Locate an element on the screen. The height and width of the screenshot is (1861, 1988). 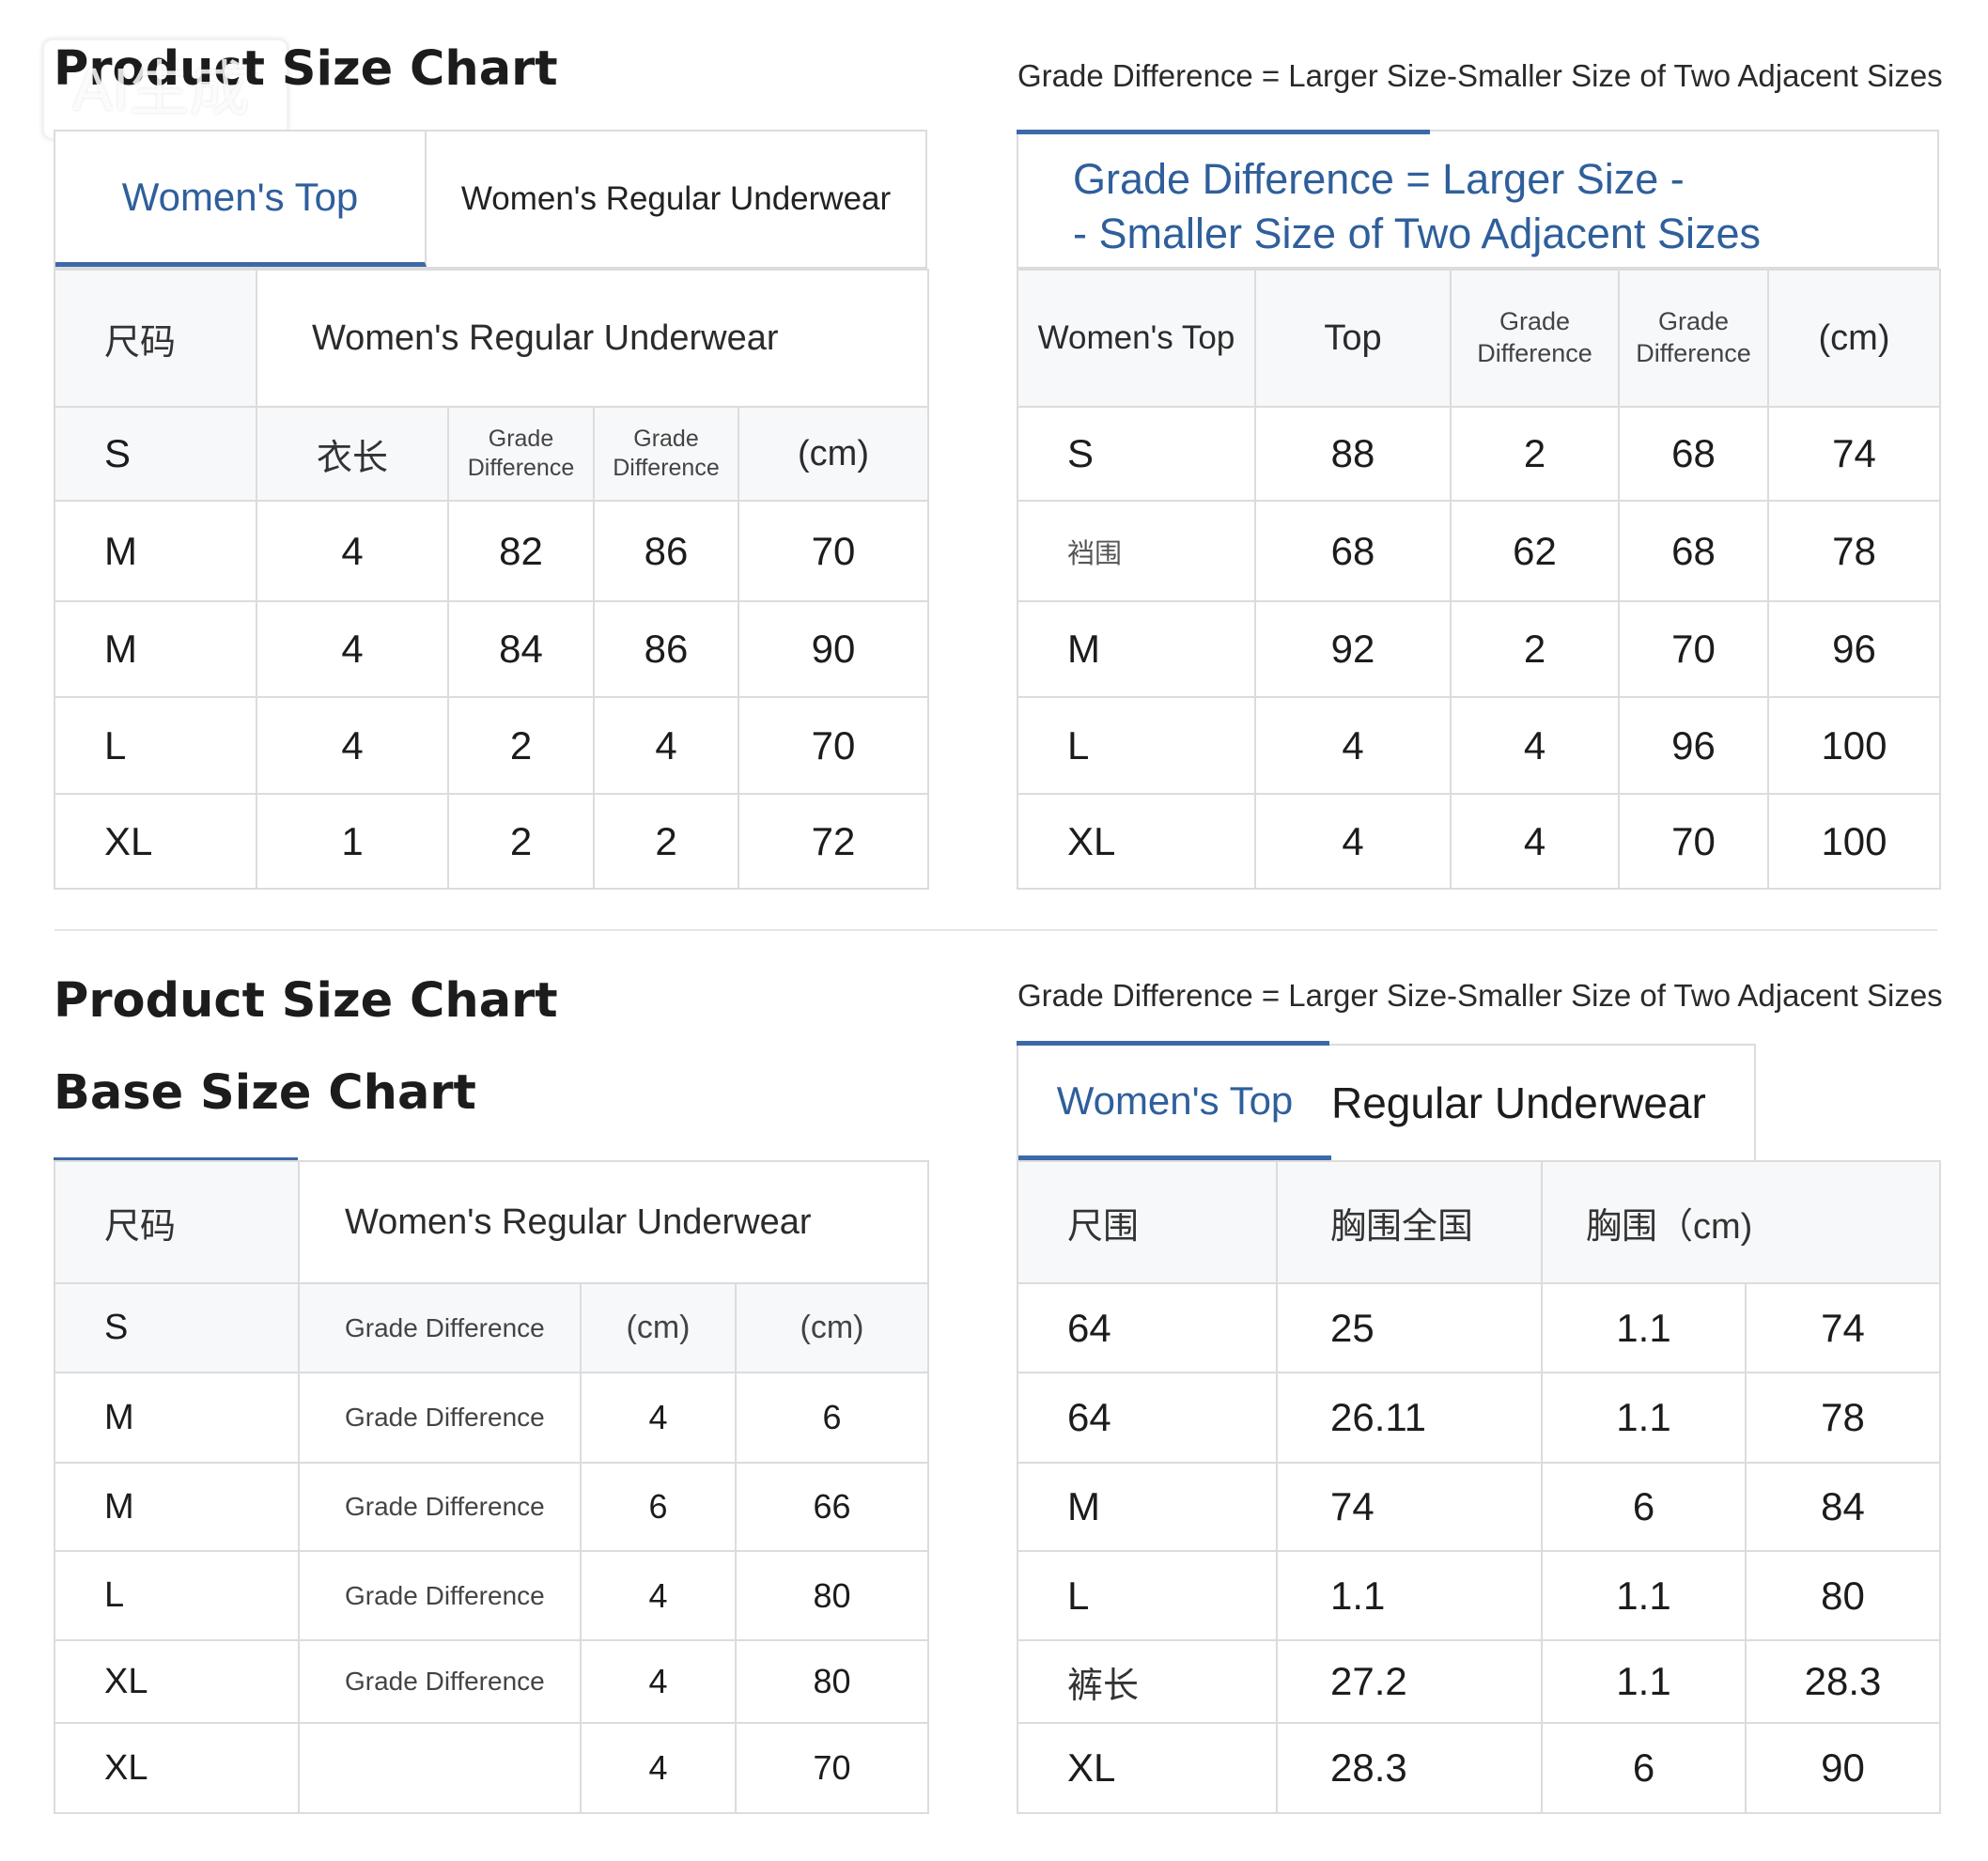
table-row: M 74 6 84 is located at coordinates (1479, 1507).